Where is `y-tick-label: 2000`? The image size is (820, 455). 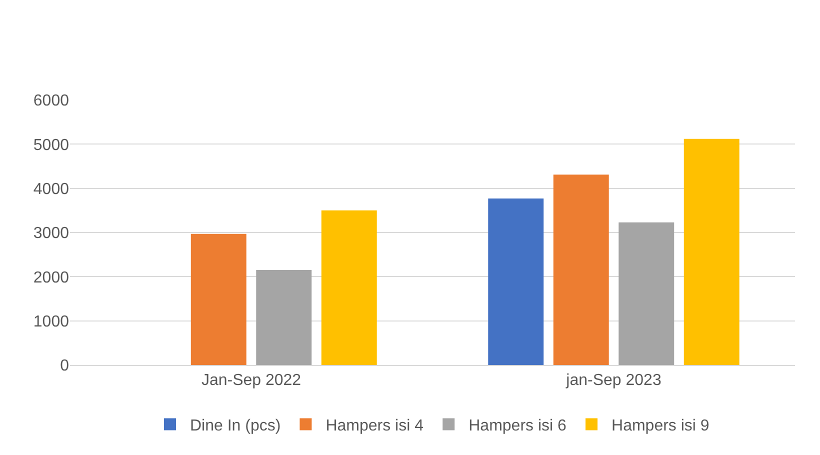
y-tick-label: 2000 is located at coordinates (51, 277).